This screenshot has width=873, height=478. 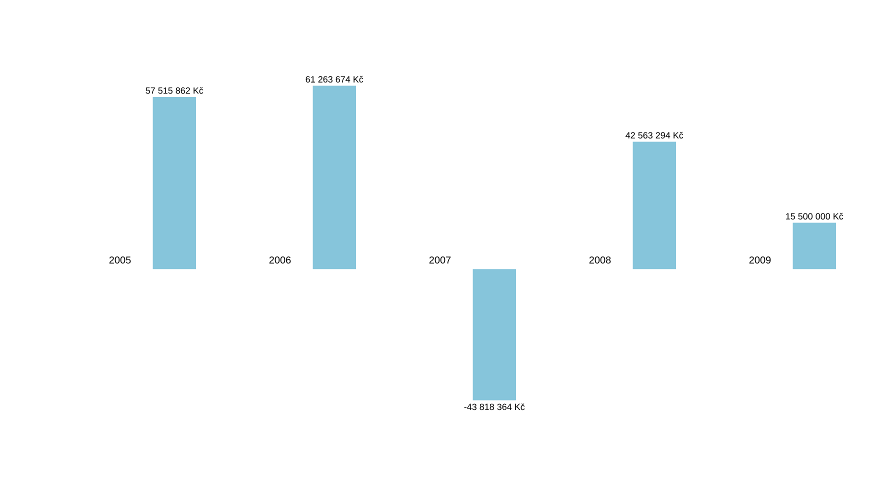 What do you see at coordinates (655, 135) in the screenshot?
I see `data-label: 42 563 294 Kč` at bounding box center [655, 135].